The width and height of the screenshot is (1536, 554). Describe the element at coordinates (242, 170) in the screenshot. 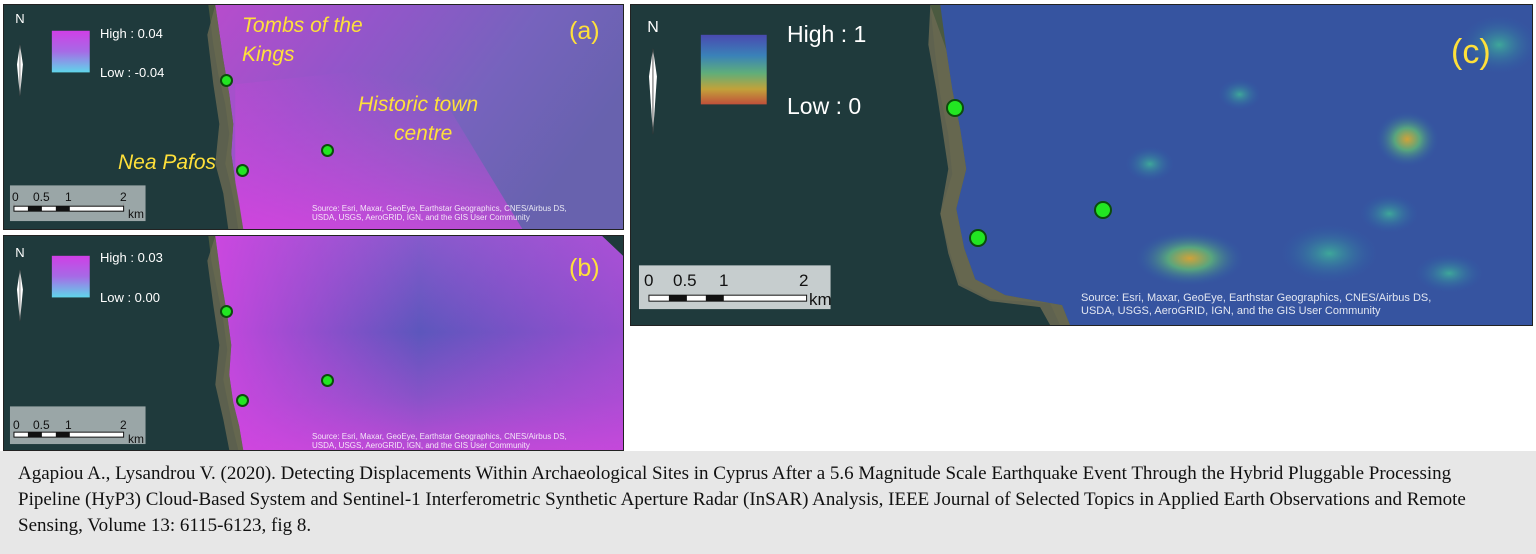

I see `site-marker-nea-a` at that location.